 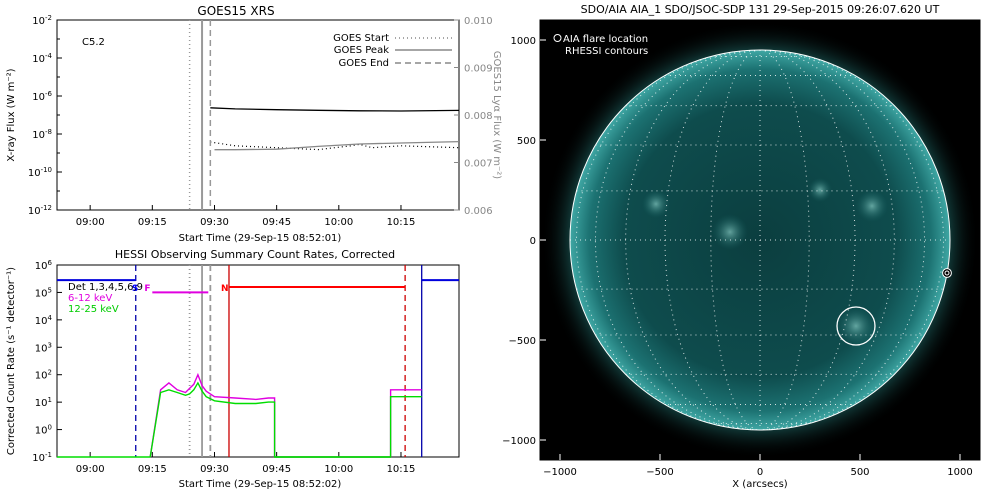 I want to click on aia-legend-flare-location: AIA flare location, so click(x=605, y=39).